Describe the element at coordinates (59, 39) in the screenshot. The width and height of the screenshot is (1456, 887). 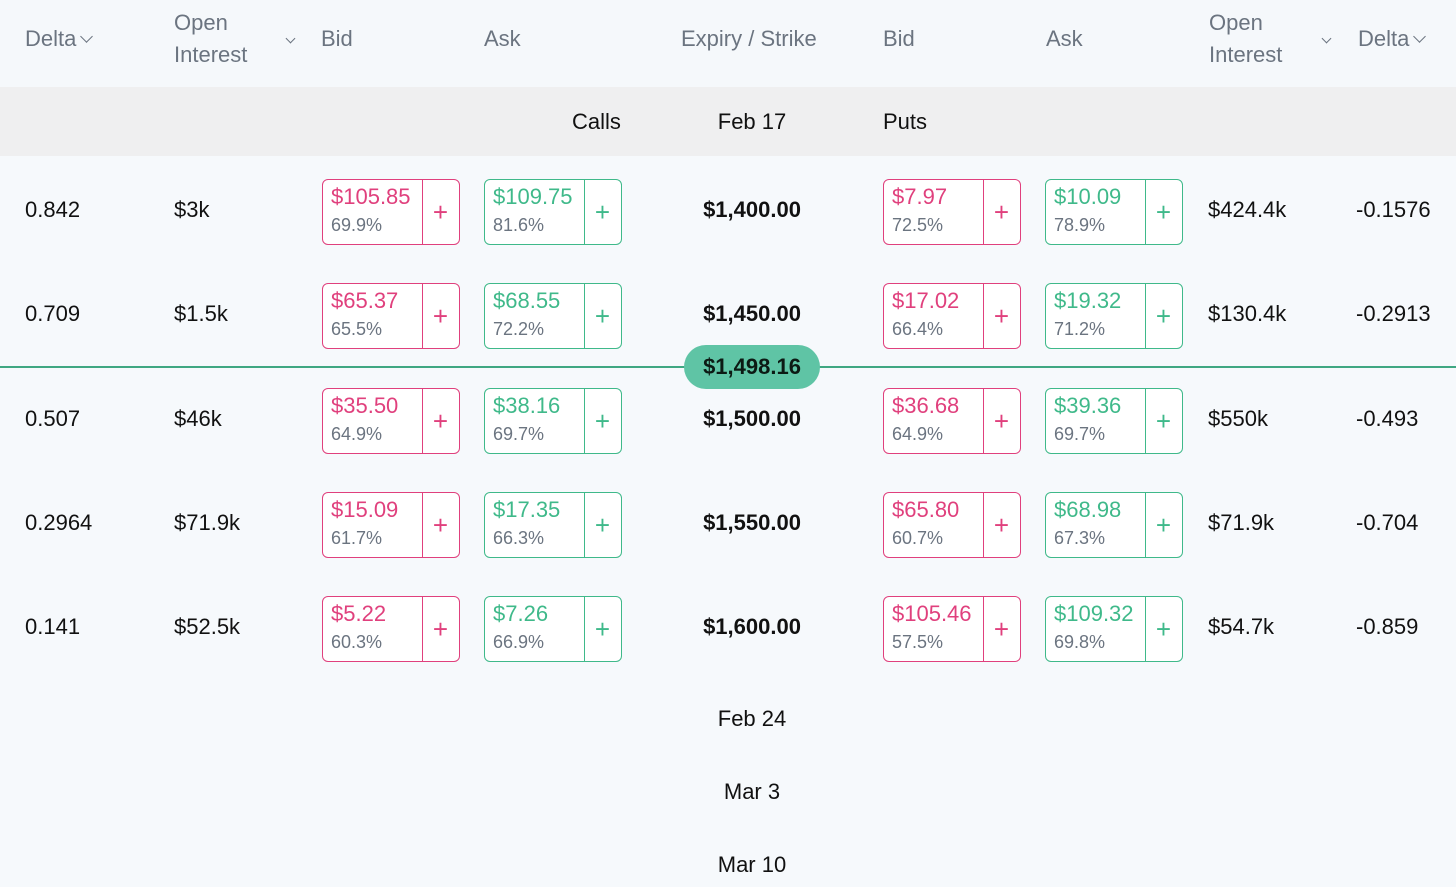
I see `calls-delta-header: Delta` at that location.